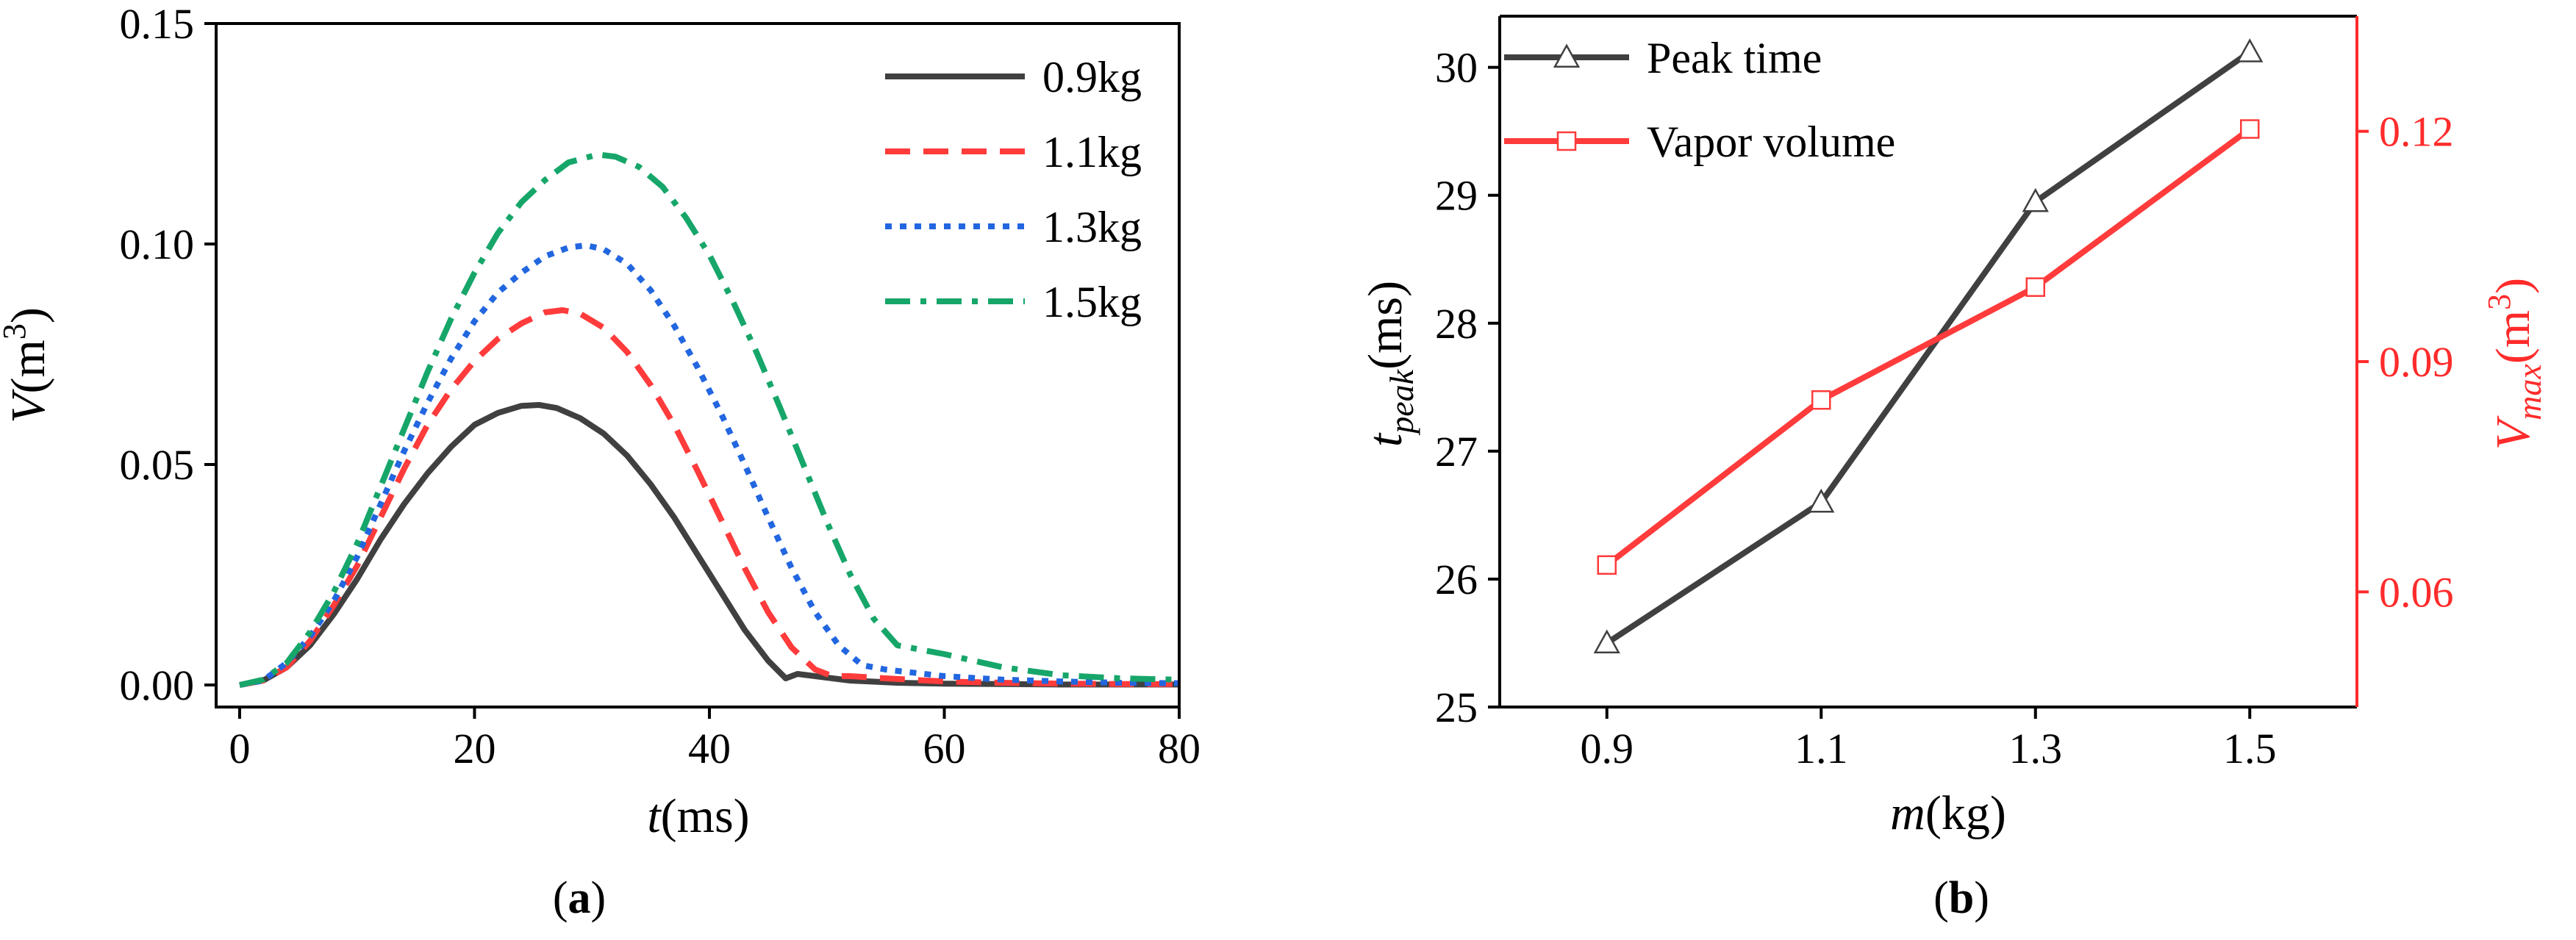 This screenshot has height=940, width=2576. Describe the element at coordinates (1092, 152) in the screenshot. I see `legend-label-1.1kg: 1.1kg` at that location.